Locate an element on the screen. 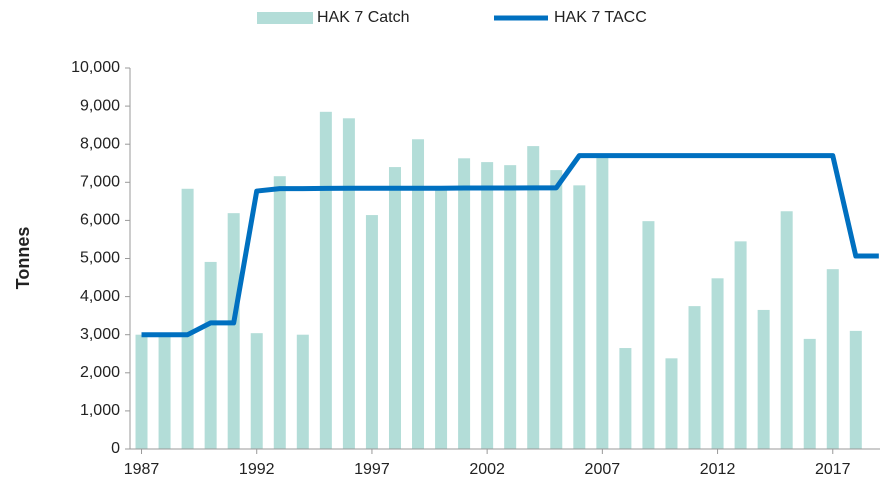 The image size is (882, 485). y-tick-label: 10,000 is located at coordinates (95, 67).